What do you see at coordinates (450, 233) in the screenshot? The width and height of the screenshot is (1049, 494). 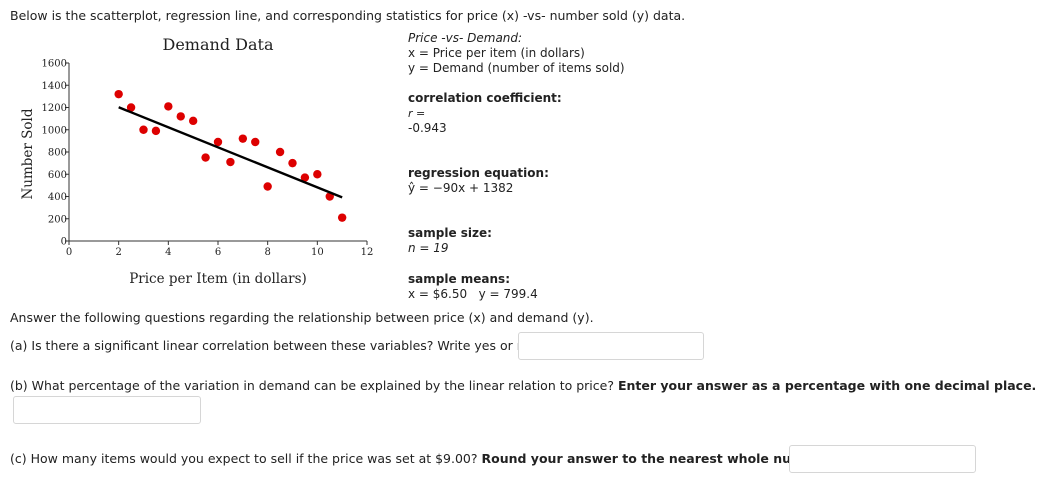 I see `n-label: sample size:` at bounding box center [450, 233].